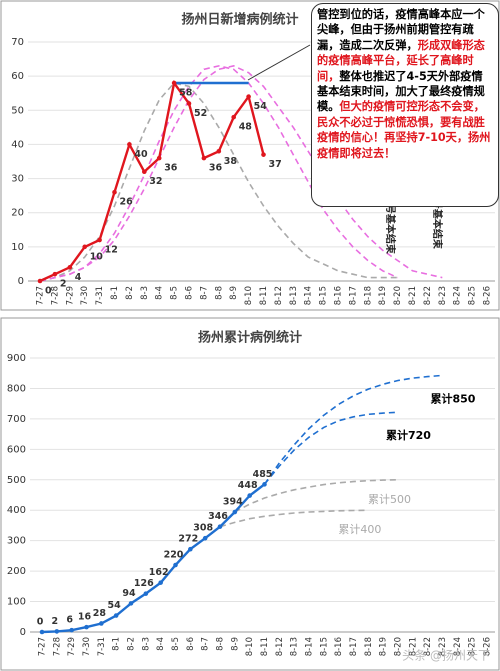 Image resolution: width=500 pixels, height=671 pixels. Describe the element at coordinates (16, 358) in the screenshot. I see `y-tick-label: 900` at that location.